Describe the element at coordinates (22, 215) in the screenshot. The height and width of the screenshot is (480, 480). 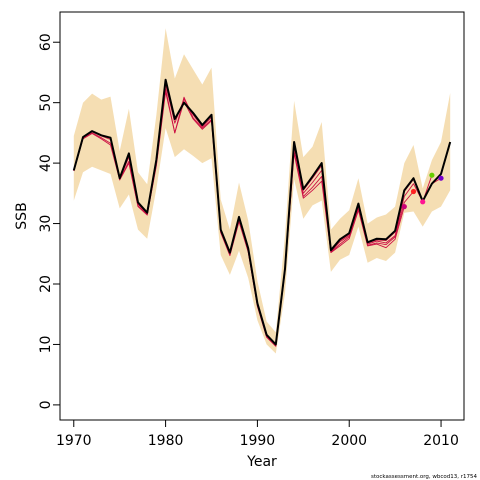
I see `y-axis-label: SSB` at that location.